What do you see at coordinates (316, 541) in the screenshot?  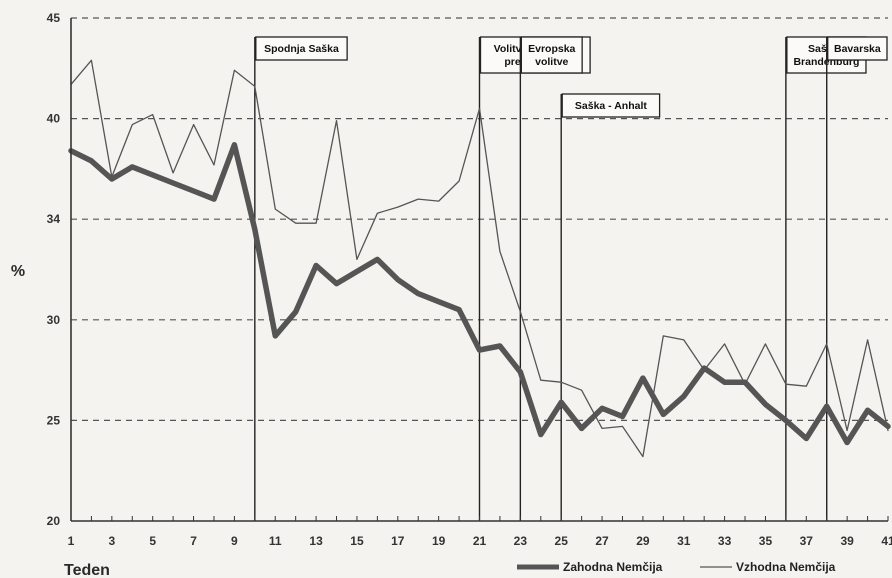 I see `x-tick-label-13: 13` at bounding box center [316, 541].